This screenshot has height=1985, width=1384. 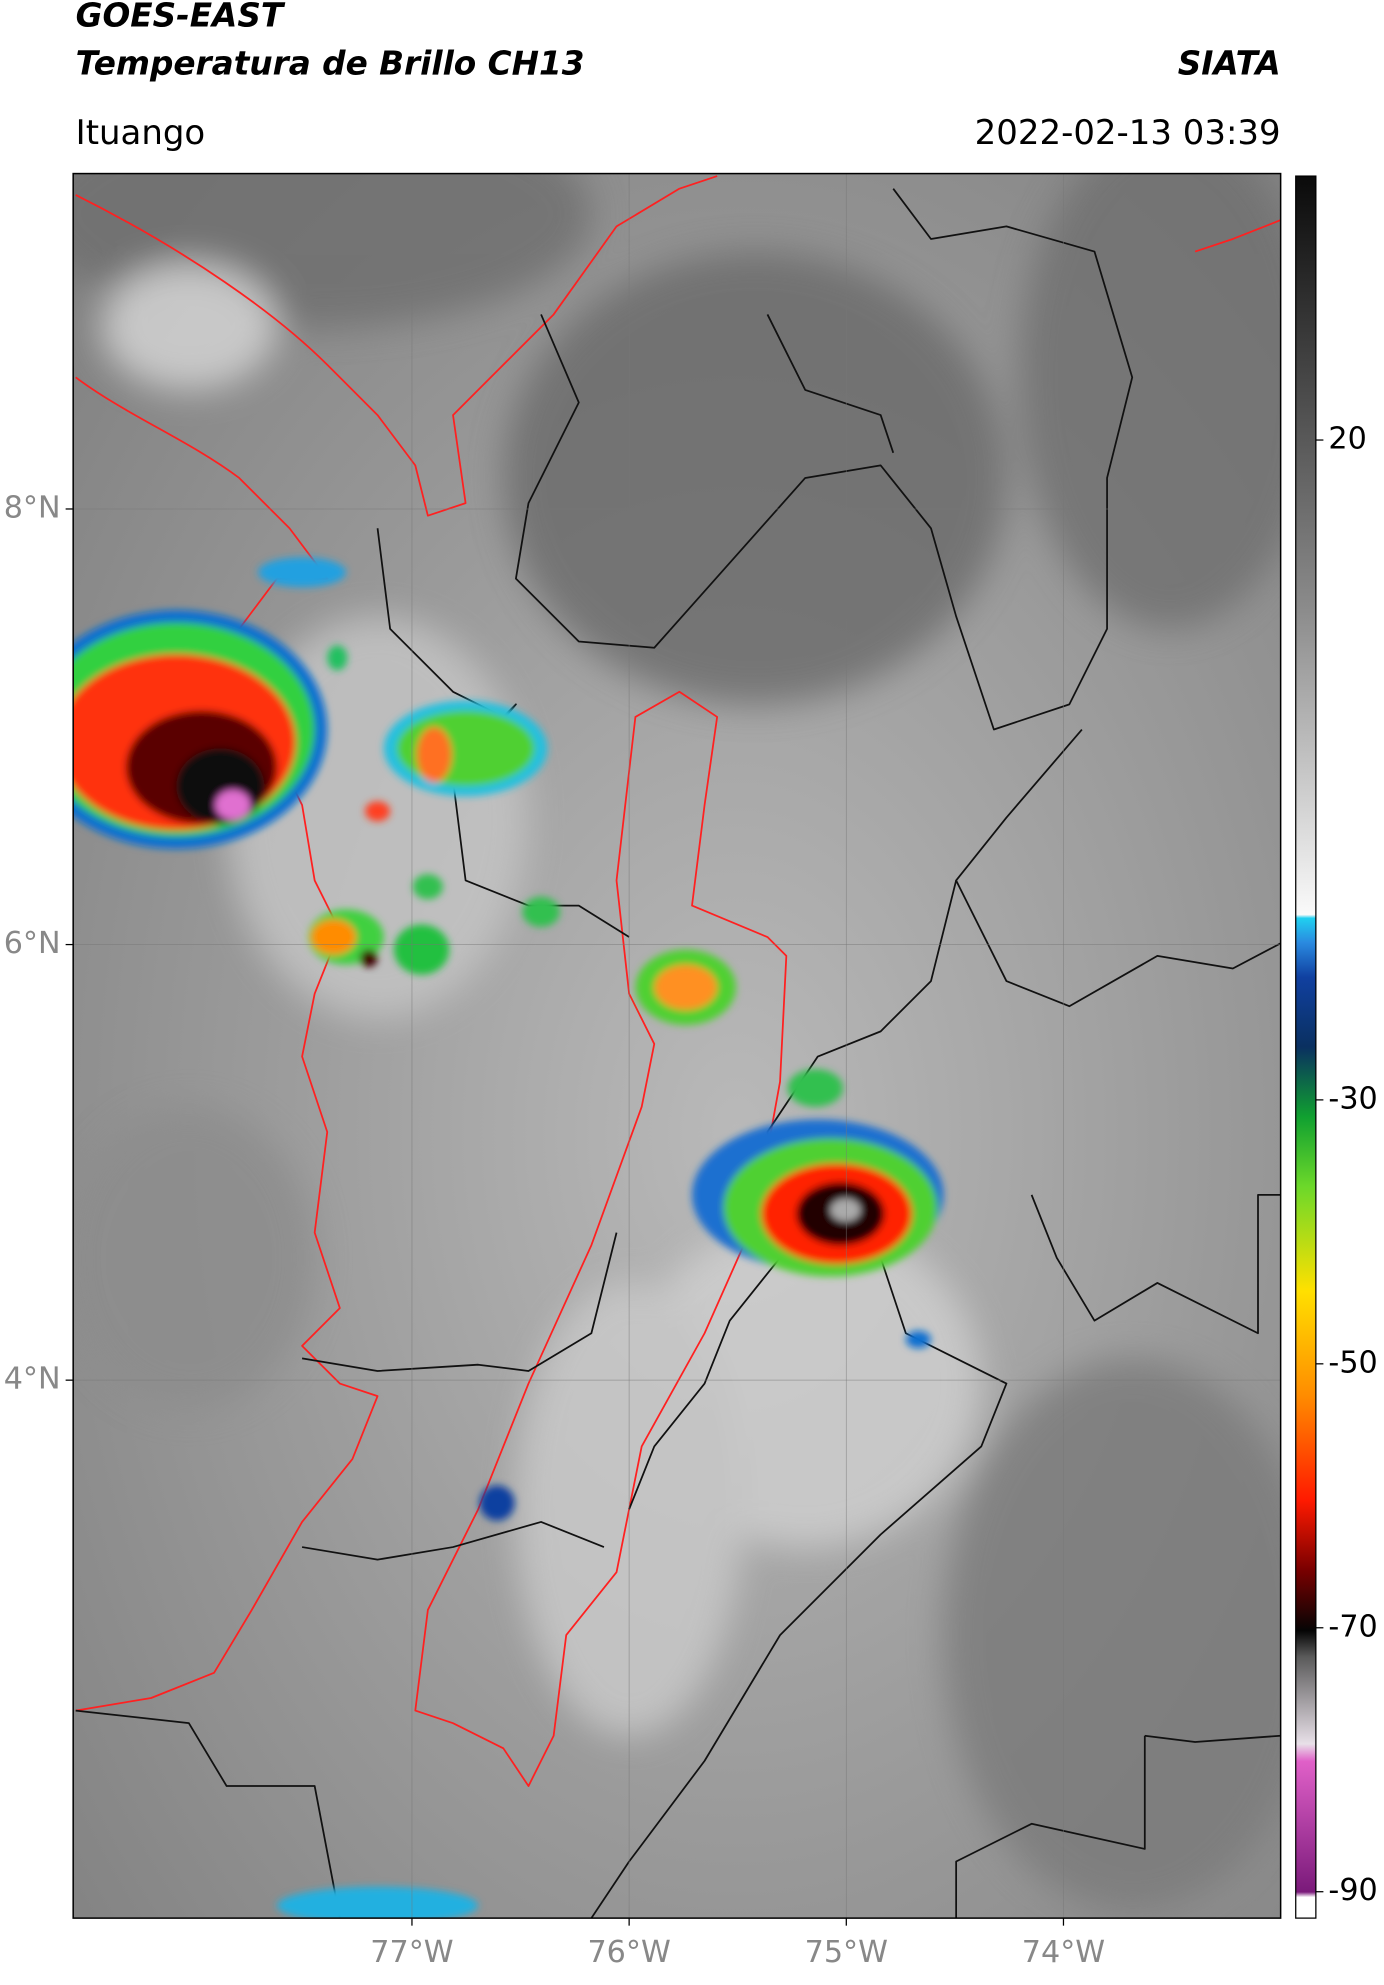 I want to click on x-tick-label: 77°W, so click(x=411, y=1952).